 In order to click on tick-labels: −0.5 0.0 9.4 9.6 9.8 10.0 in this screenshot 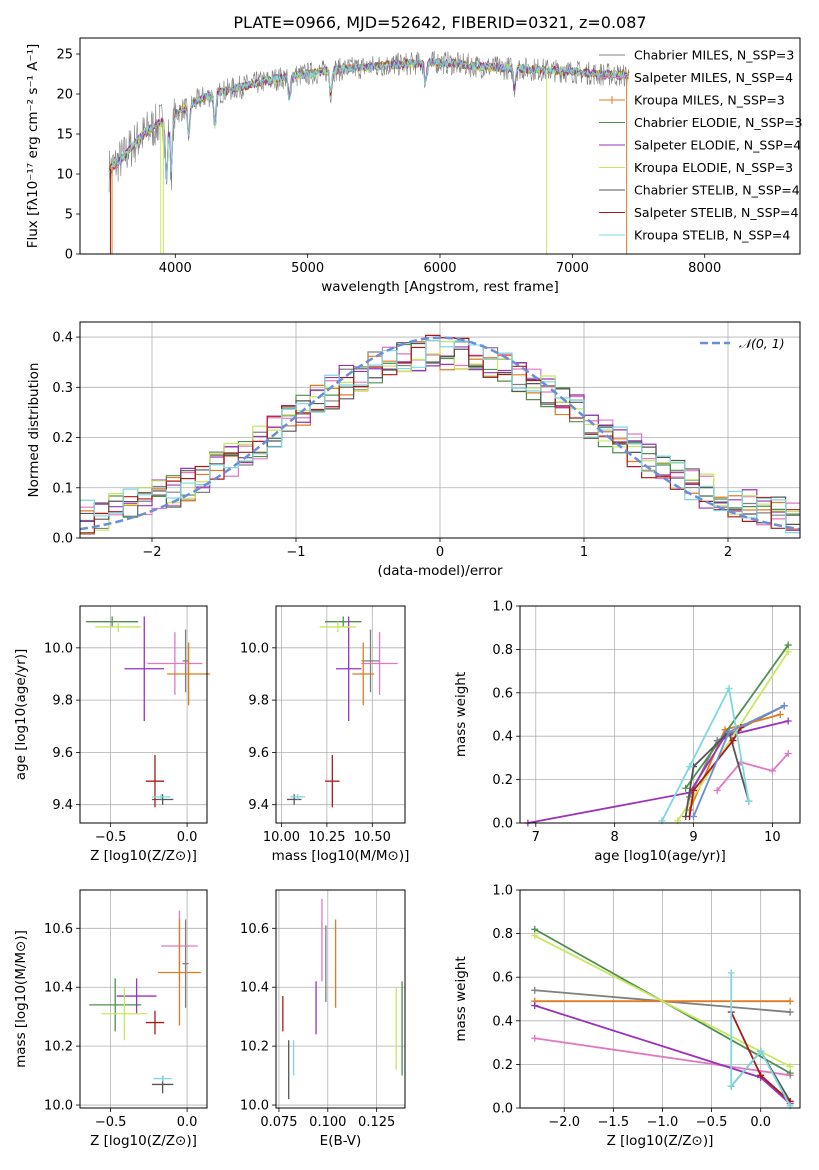, I will do `click(120, 743)`.